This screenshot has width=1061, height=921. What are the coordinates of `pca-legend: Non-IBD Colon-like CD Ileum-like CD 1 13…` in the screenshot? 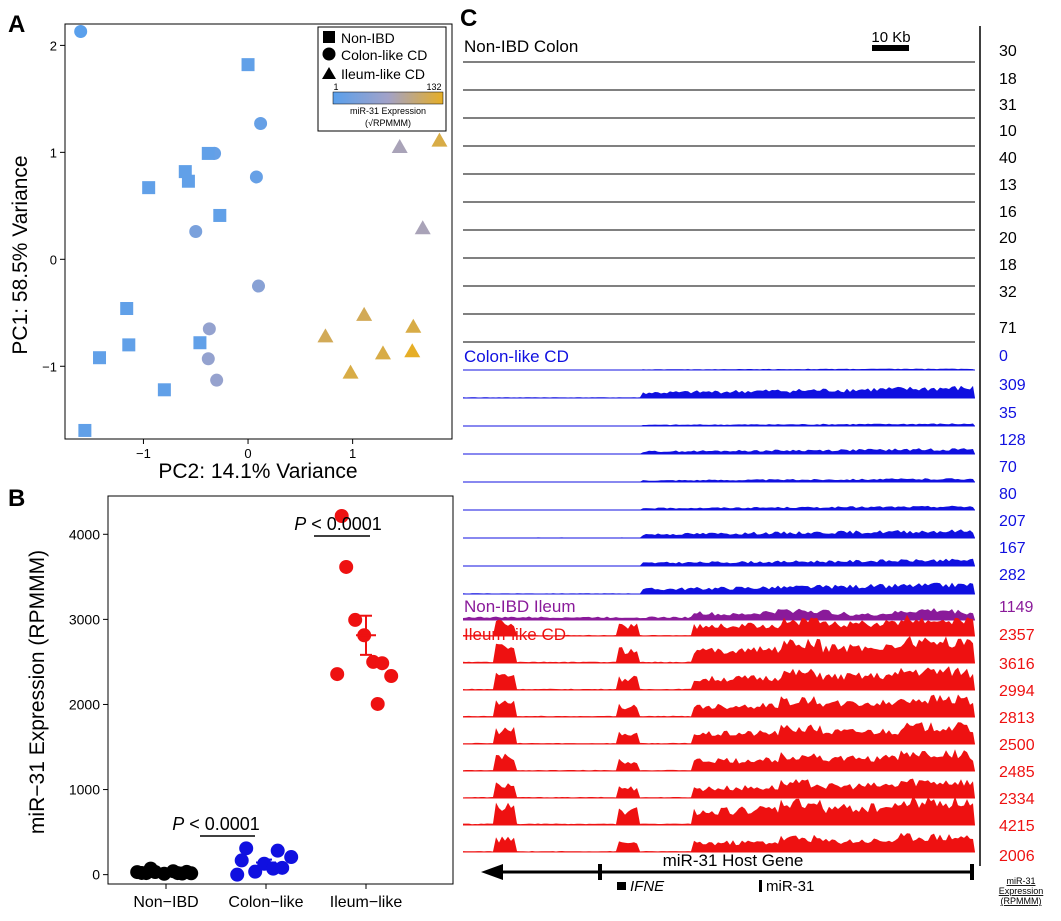 It's located at (382, 79).